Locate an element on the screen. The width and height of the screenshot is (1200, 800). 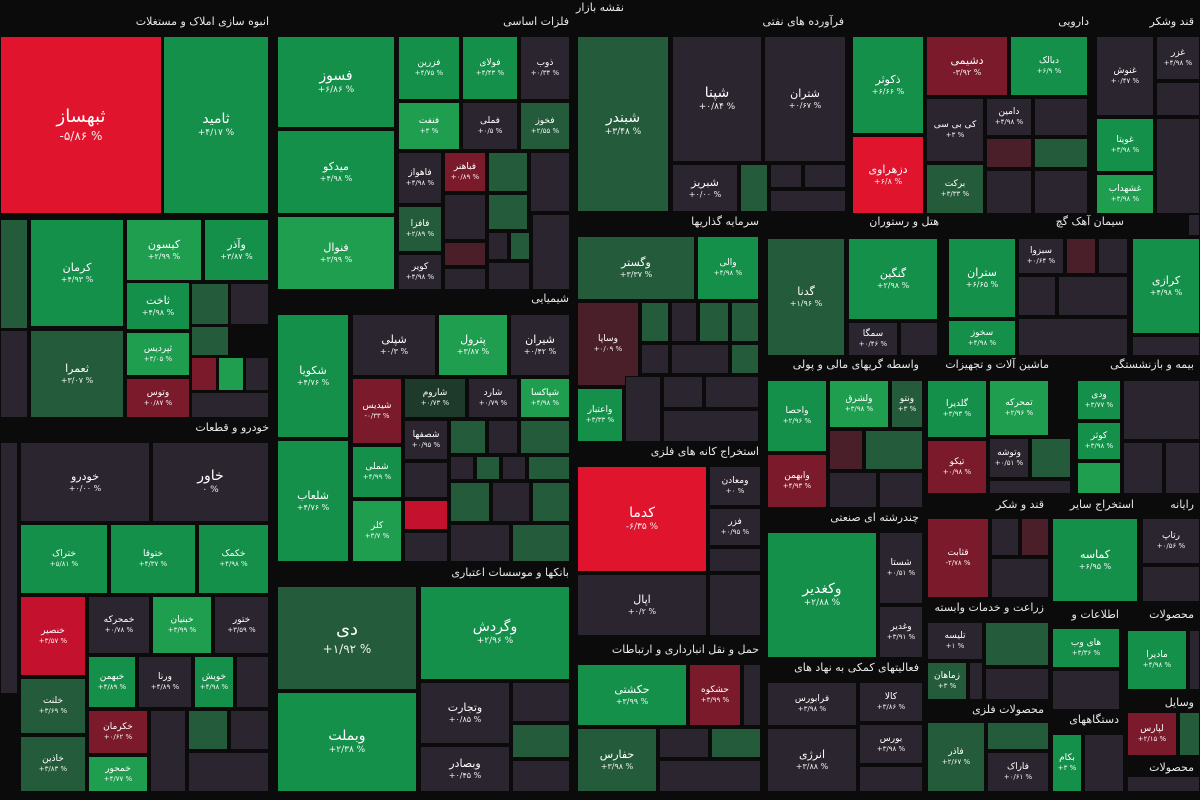
sector-header: وسایل is located at coordinates (1179, 702).